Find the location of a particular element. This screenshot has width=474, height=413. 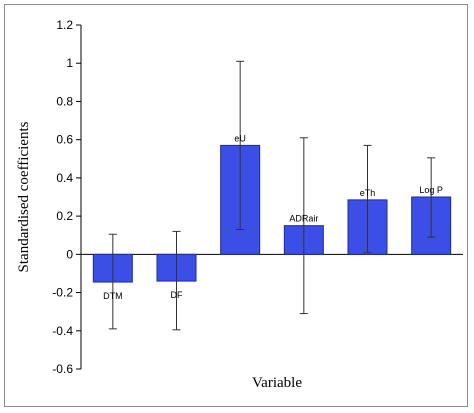

bar-label: Log P is located at coordinates (431, 190).